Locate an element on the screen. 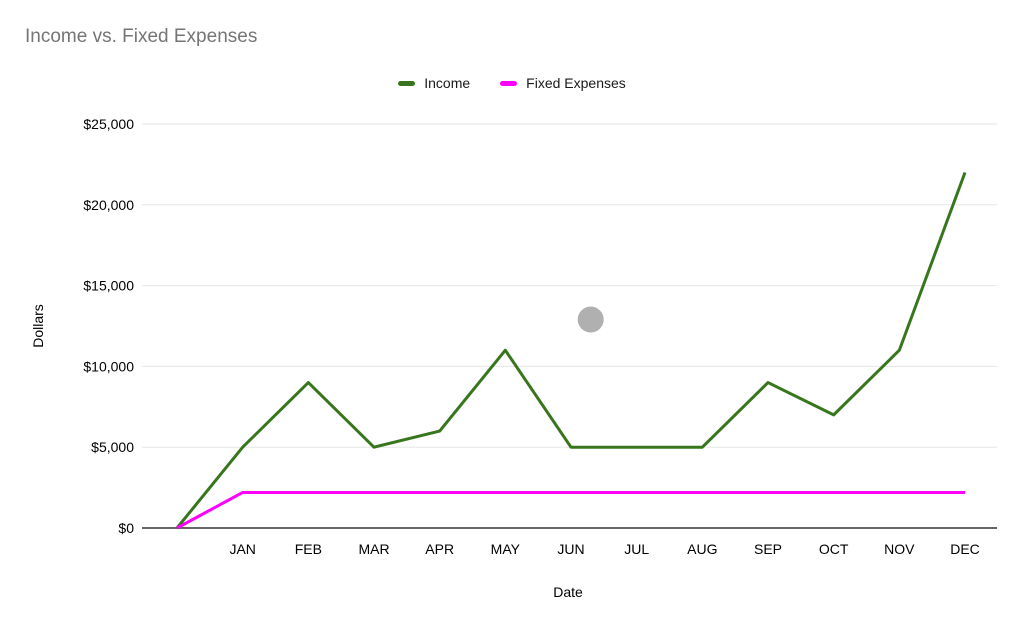 The width and height of the screenshot is (1024, 630). legend-item-fixed-expenses: Fixed Expenses is located at coordinates (563, 83).